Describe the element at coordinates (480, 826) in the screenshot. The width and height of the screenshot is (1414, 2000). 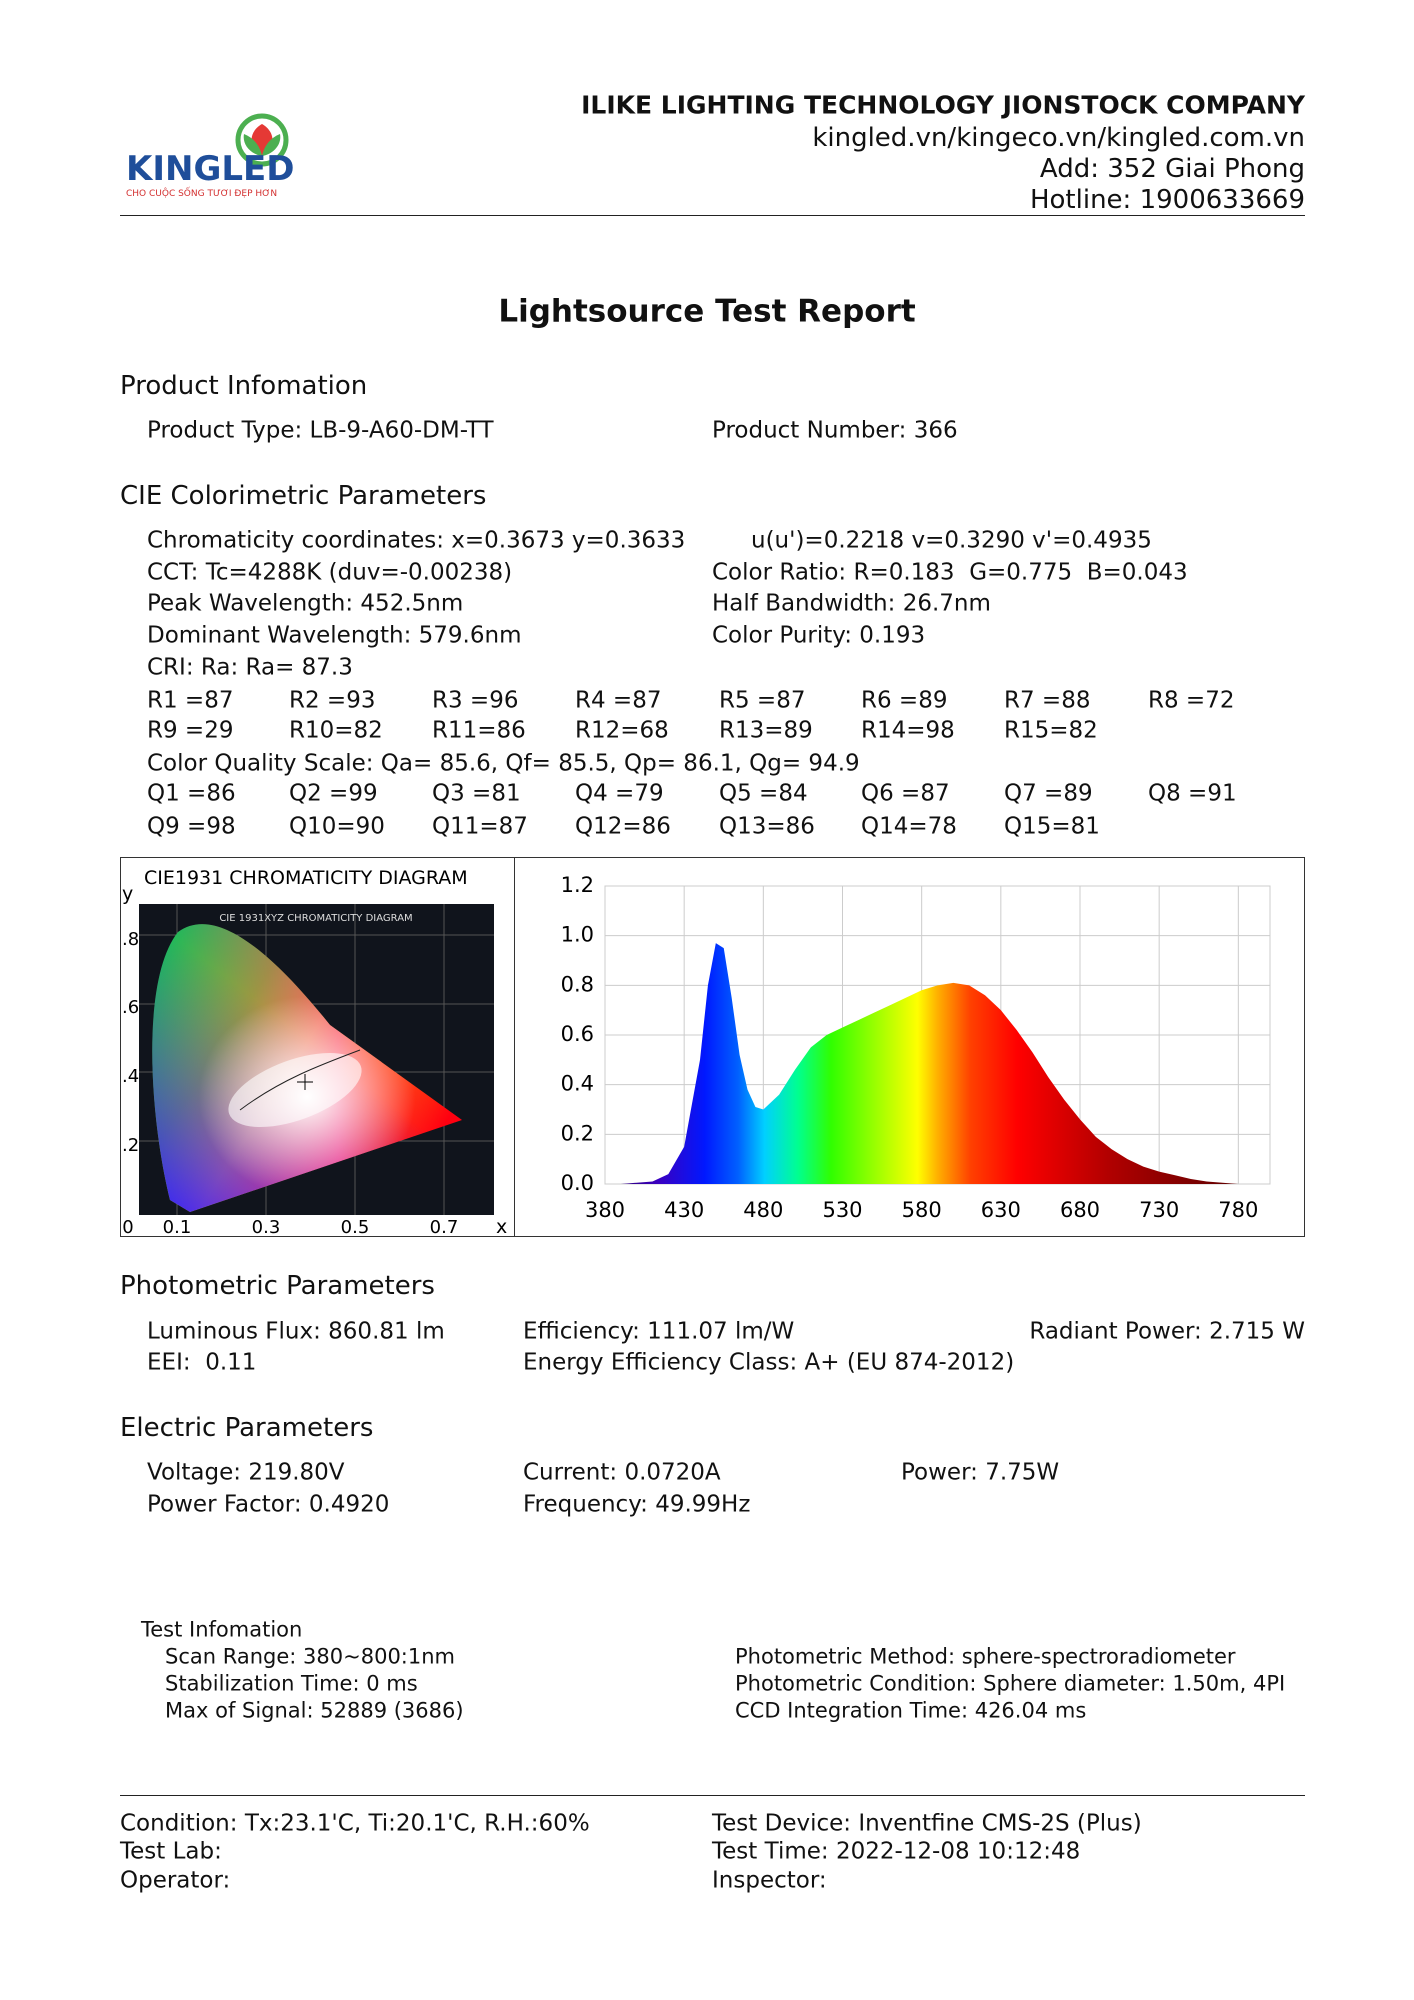
I see `index-value: Q11=87` at that location.